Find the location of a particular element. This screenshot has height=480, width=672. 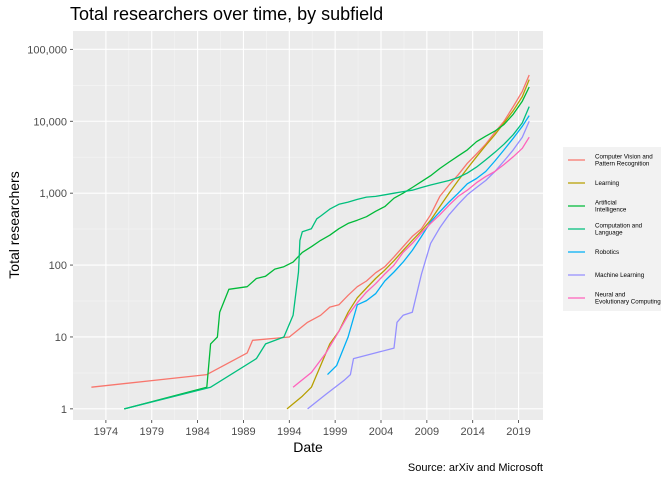

y-axis: 1 10 100 1,000 10,000 100,000 is located at coordinates (50, 230).